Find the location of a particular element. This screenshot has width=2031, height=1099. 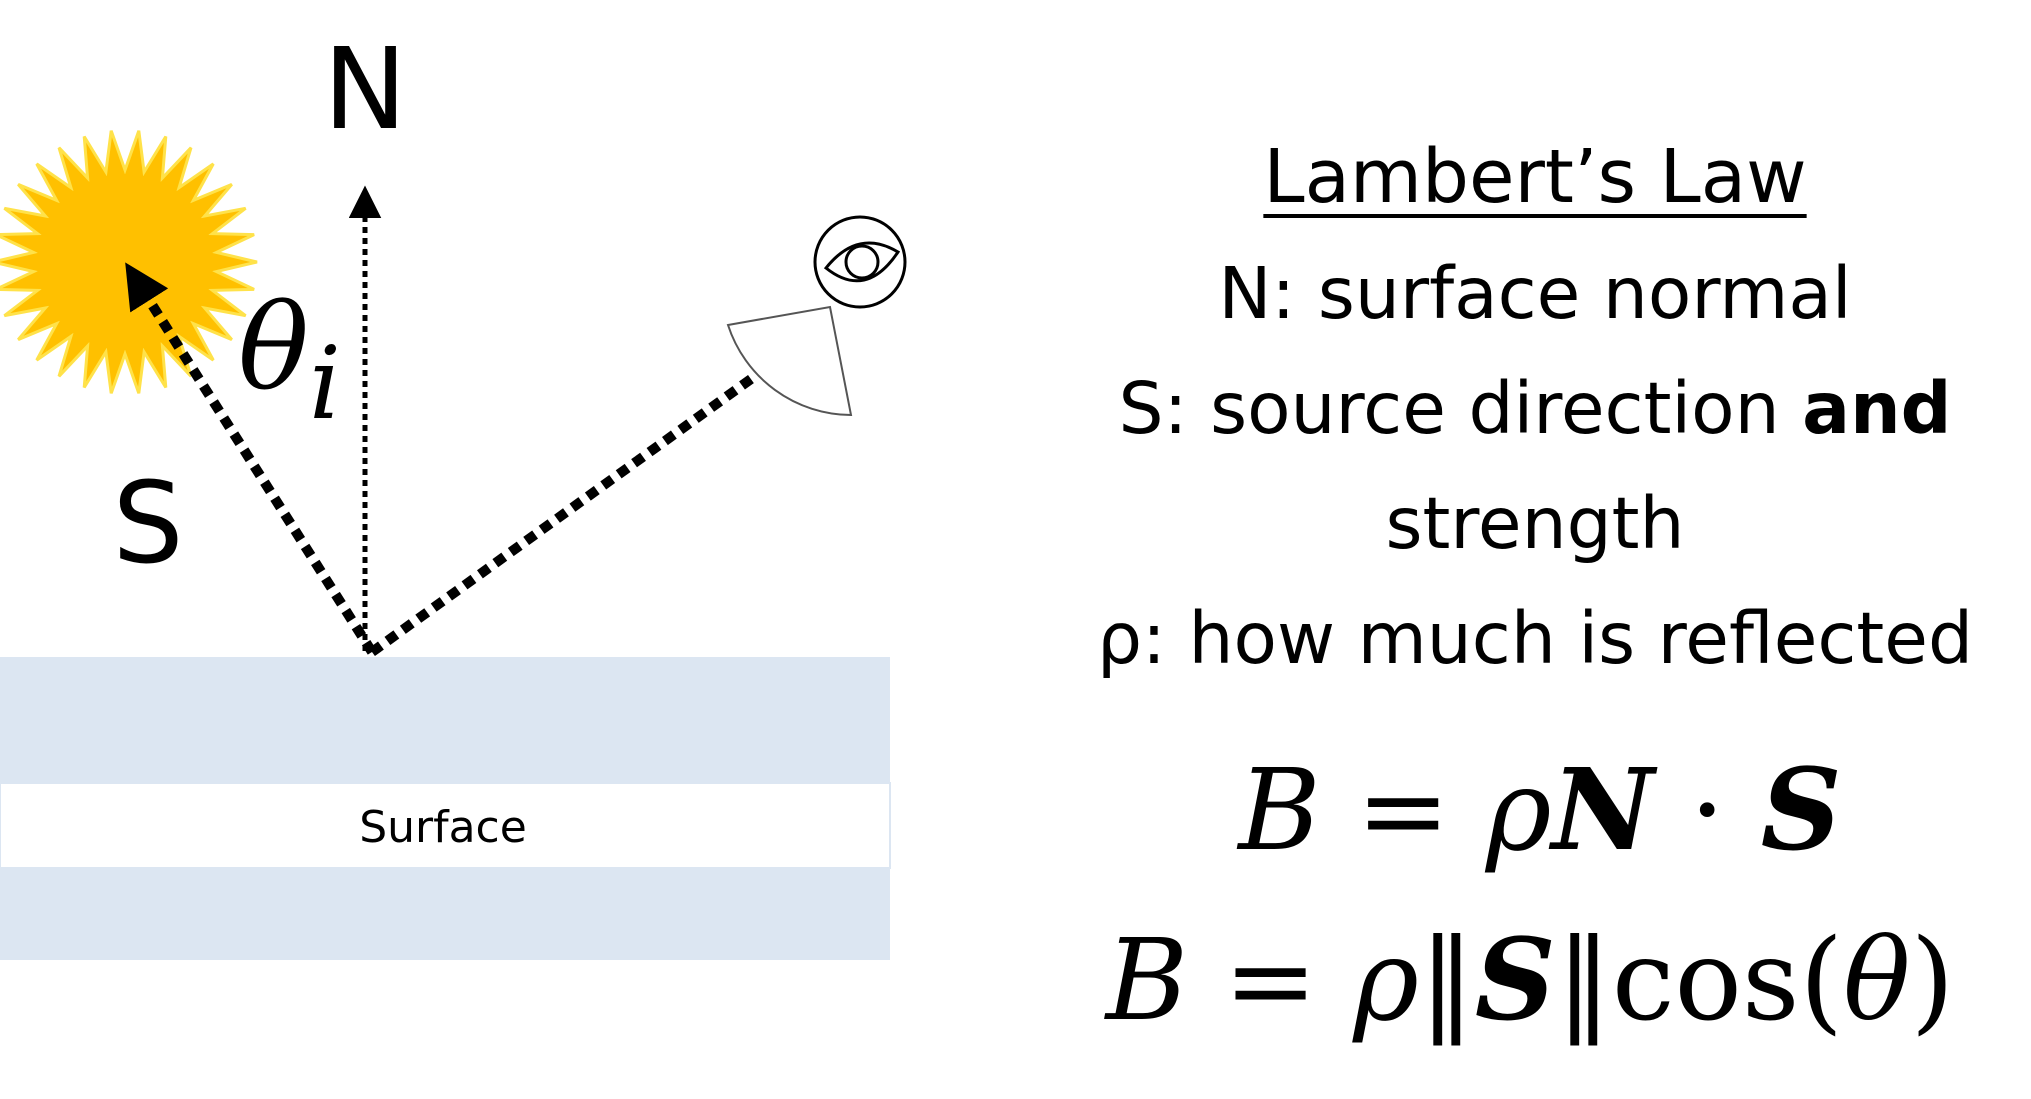

equation-dot-product: B = ρN · S is located at coordinates (1540, 810).